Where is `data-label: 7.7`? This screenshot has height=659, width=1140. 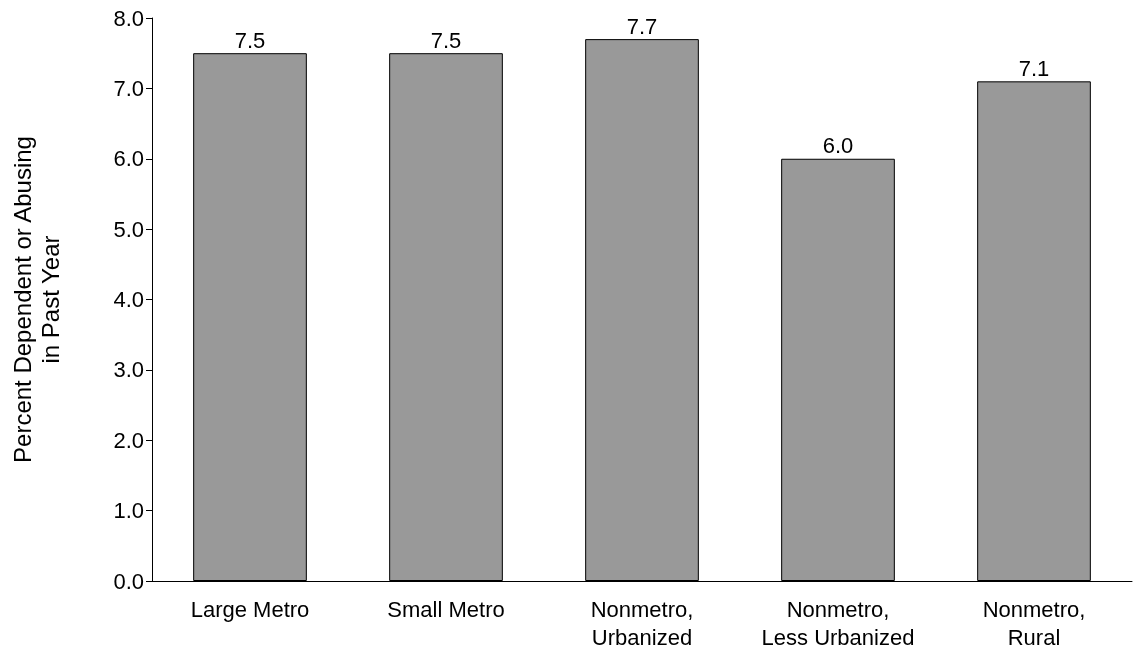
data-label: 7.7 is located at coordinates (642, 26).